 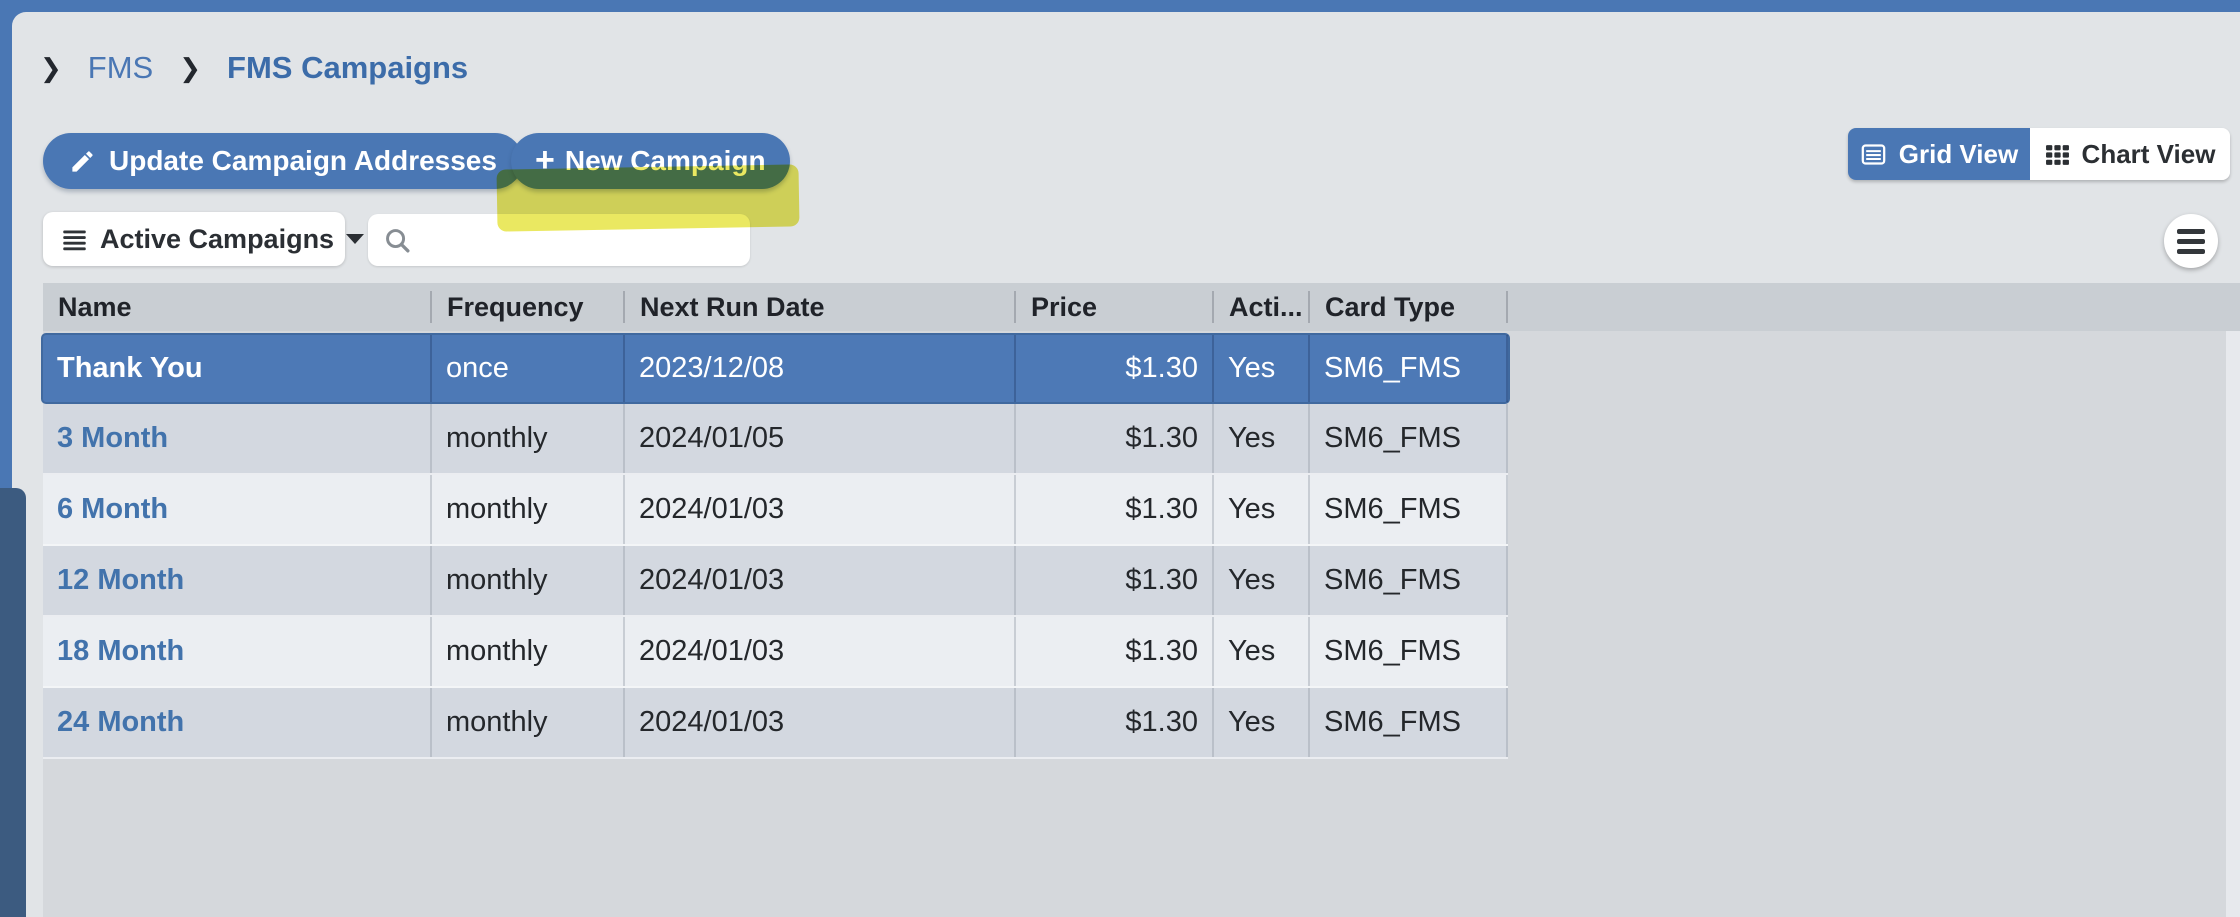 What do you see at coordinates (820, 368) in the screenshot?
I see `cell-next_run_date: 2023/12/08` at bounding box center [820, 368].